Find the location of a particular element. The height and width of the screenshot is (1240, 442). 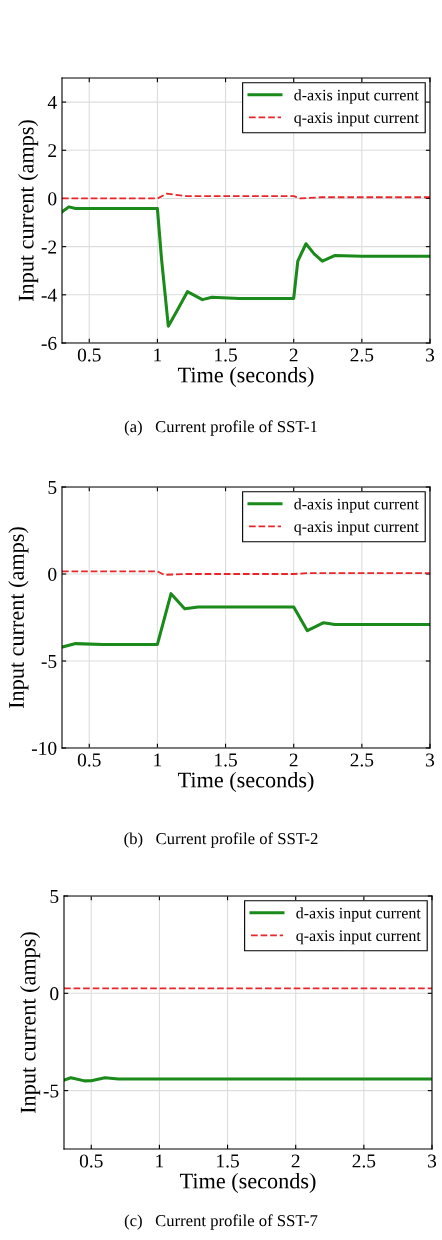

y-tick-label: -6 is located at coordinates (49, 343).